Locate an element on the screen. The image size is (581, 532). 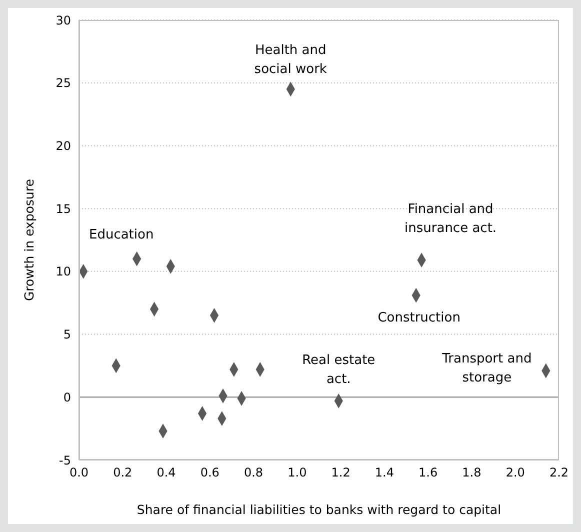
y-tick-label: 15 is located at coordinates (63, 209).